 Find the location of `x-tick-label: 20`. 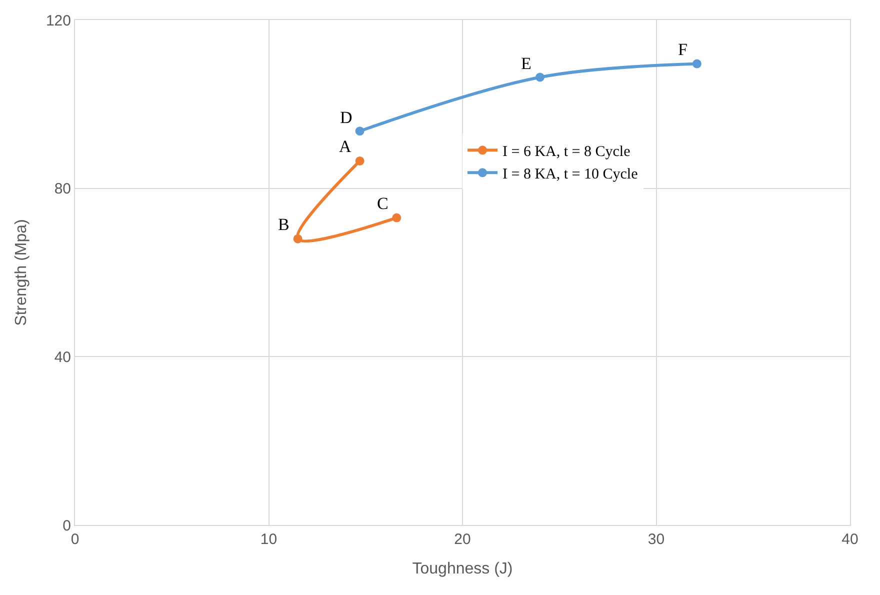

x-tick-label: 20 is located at coordinates (462, 539).